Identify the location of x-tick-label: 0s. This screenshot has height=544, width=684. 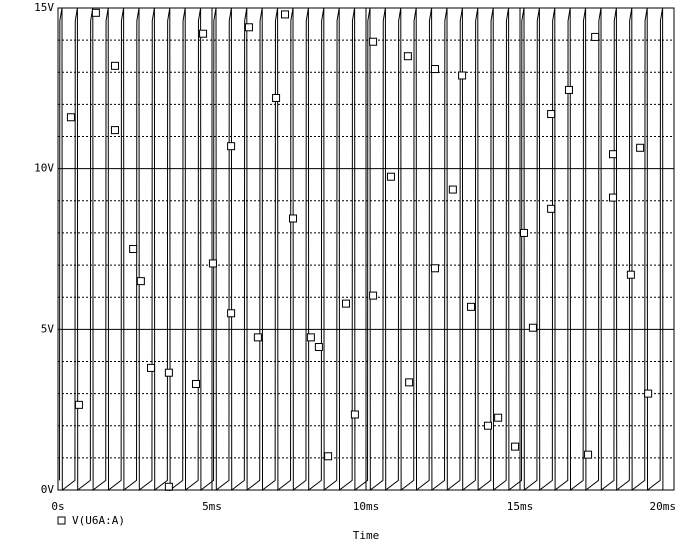
(57, 506).